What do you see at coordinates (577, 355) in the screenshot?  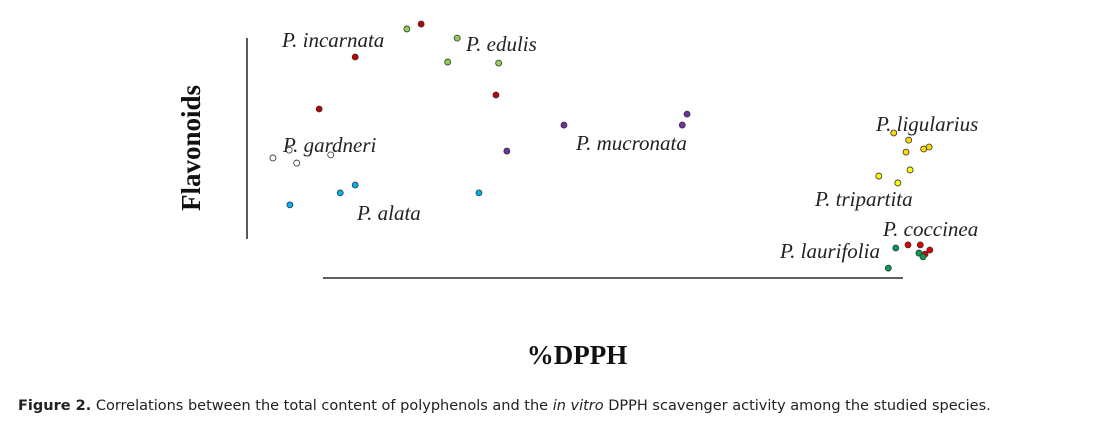 I see `x-axis-label: %DPPH` at bounding box center [577, 355].